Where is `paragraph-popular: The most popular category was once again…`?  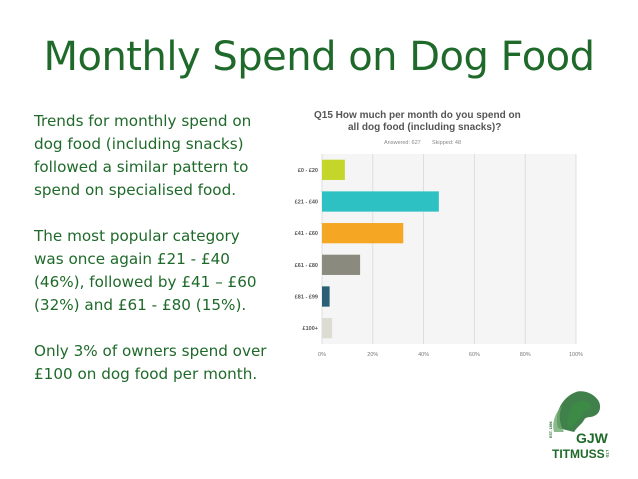
paragraph-popular: The most popular category was once again… is located at coordinates (145, 270).